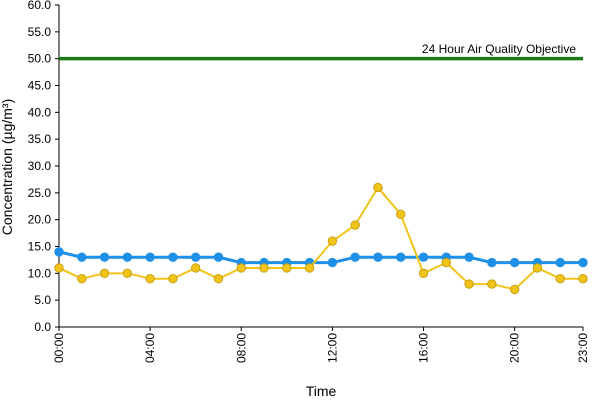 The image size is (600, 400). Describe the element at coordinates (40, 139) in the screenshot. I see `y-tick-label: 35.0` at that location.